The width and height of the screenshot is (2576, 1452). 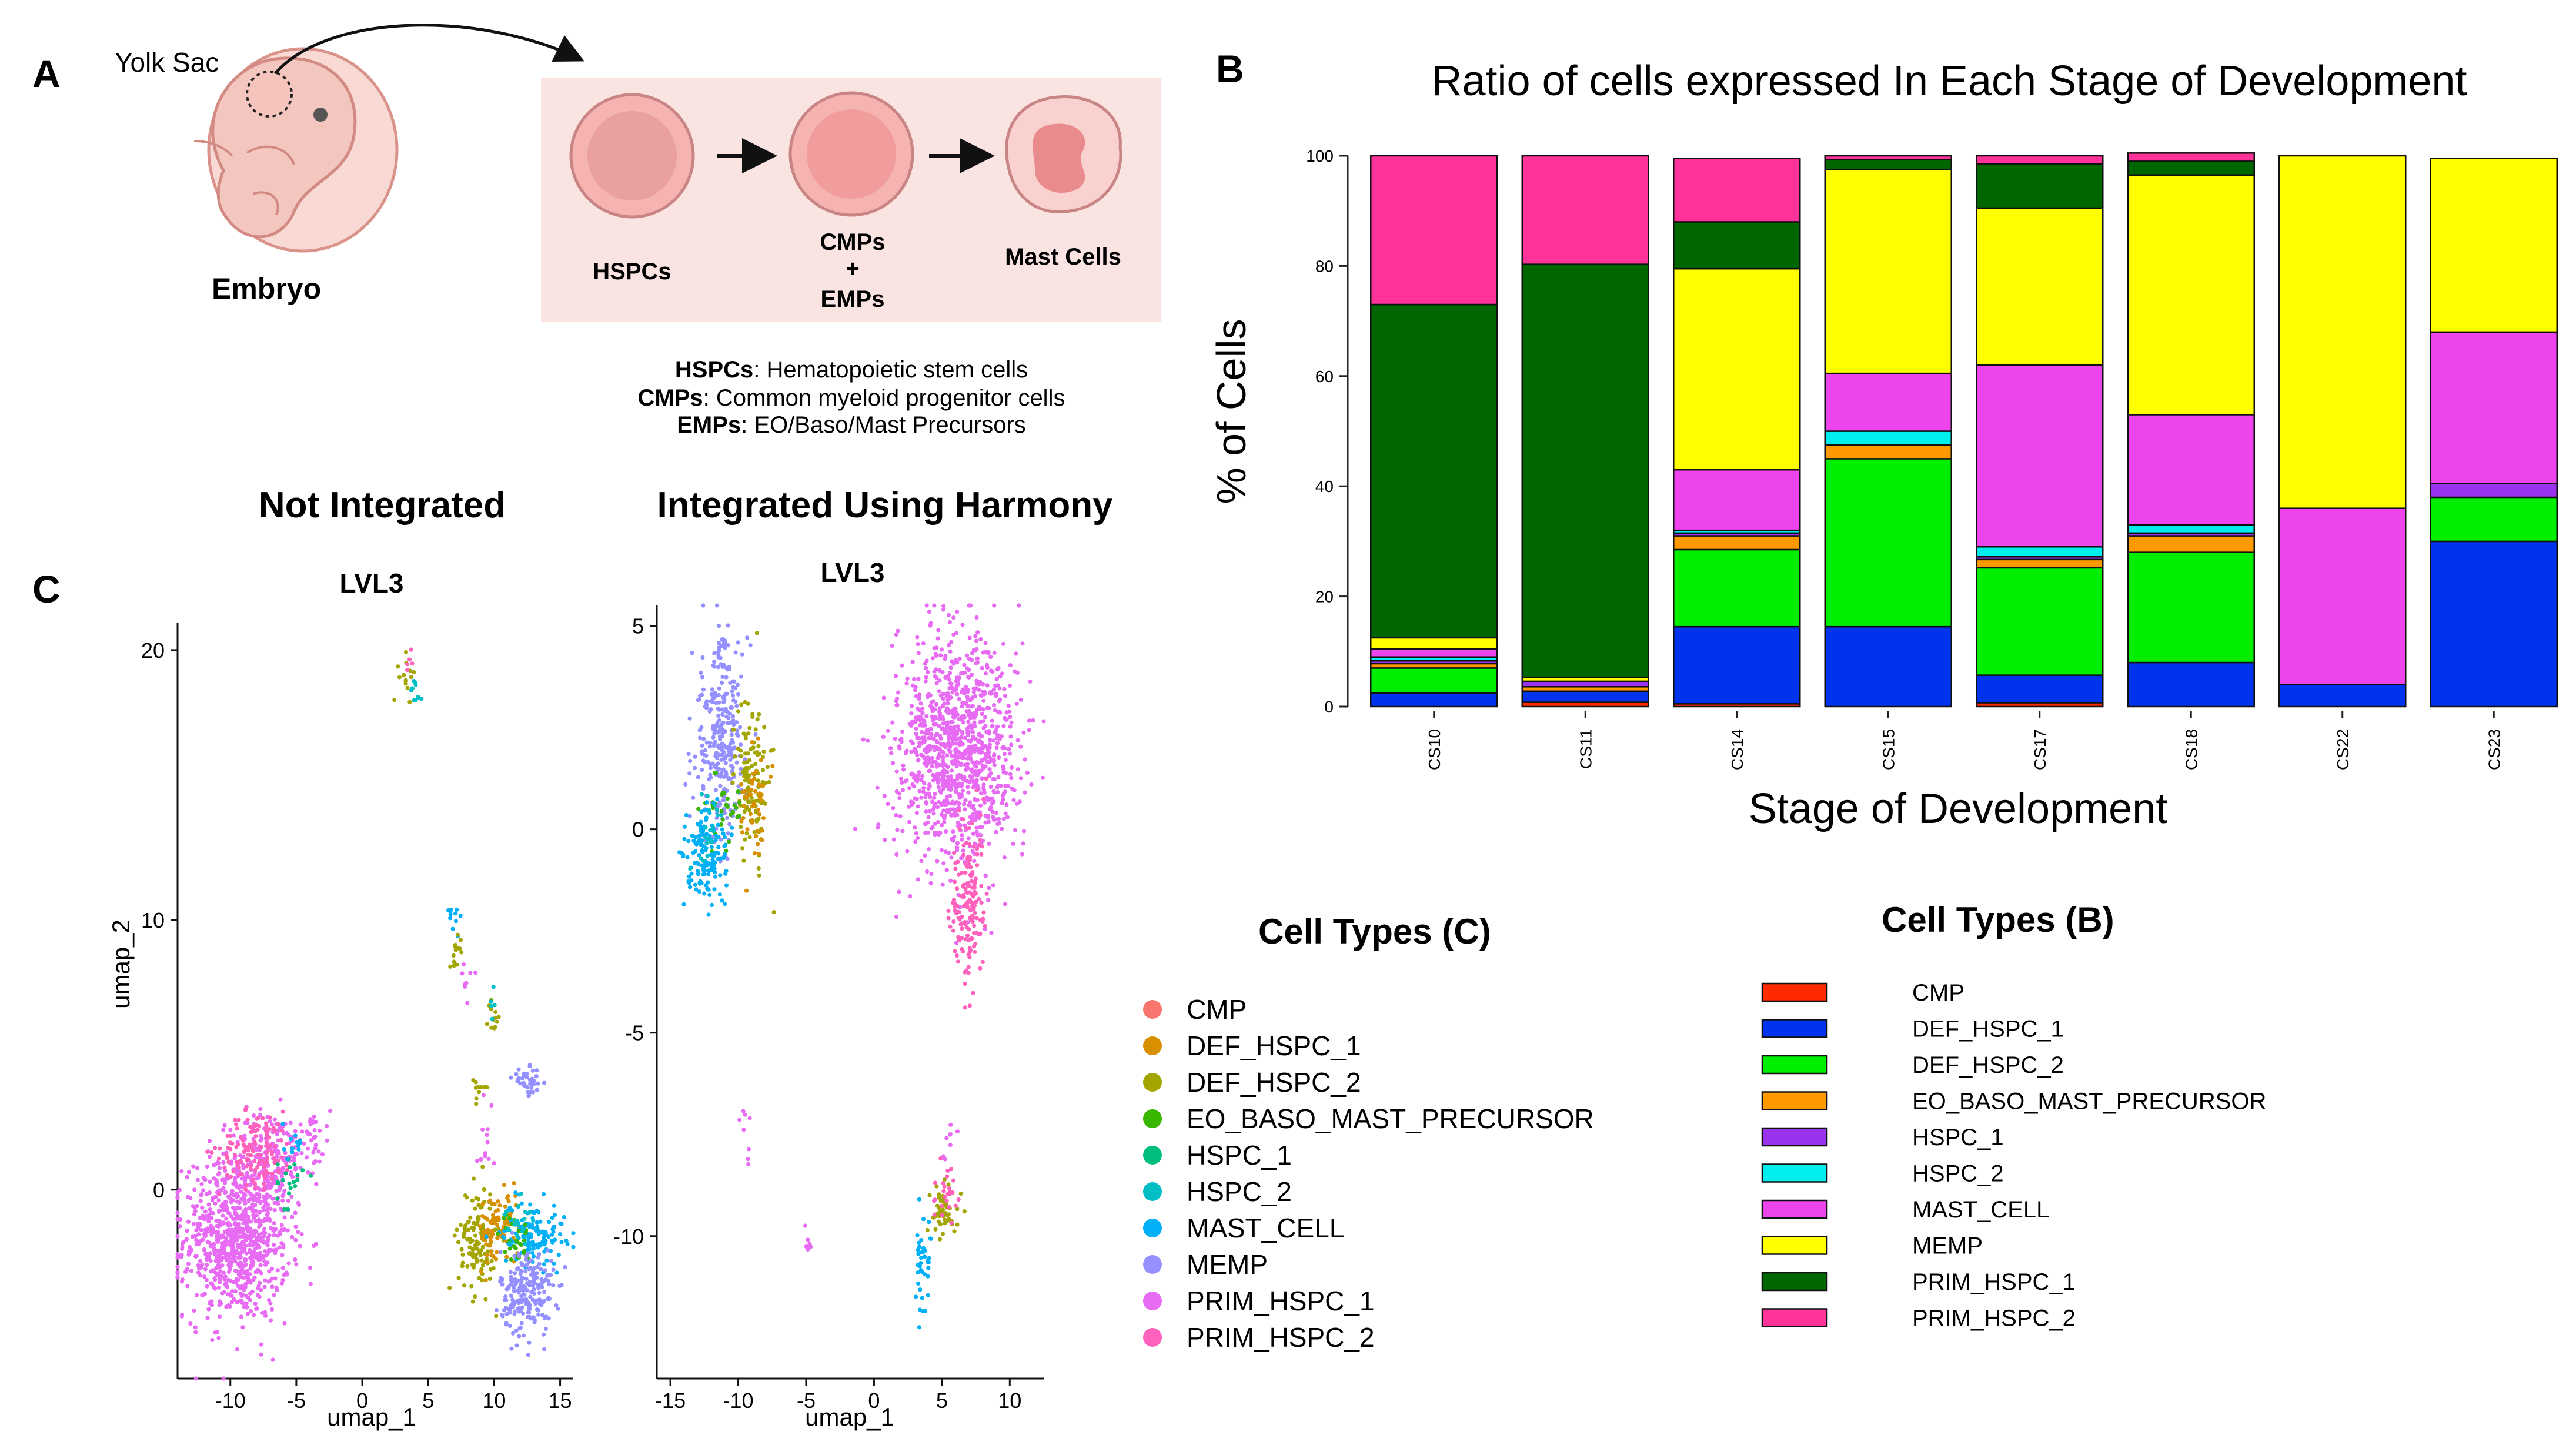 I want to click on umap-x-tick-label: -5, so click(x=806, y=1401).